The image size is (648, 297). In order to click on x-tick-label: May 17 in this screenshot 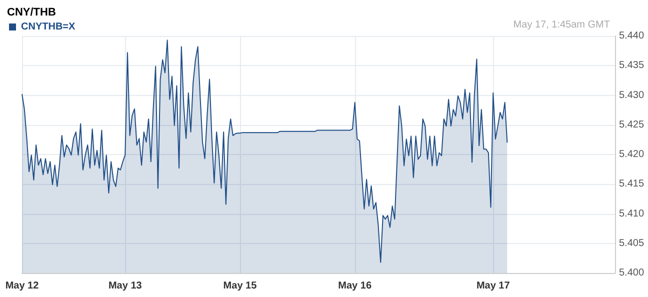, I will do `click(493, 286)`.